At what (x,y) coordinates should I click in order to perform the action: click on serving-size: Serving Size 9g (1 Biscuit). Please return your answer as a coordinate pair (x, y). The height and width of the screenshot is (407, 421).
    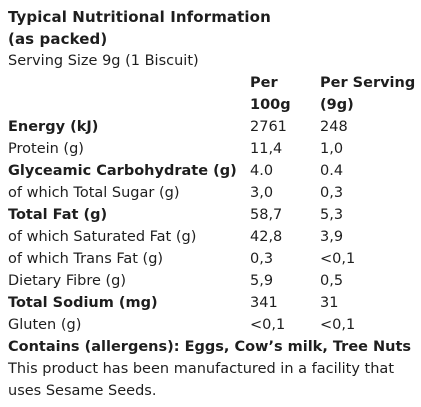
    Looking at the image, I should click on (103, 61).